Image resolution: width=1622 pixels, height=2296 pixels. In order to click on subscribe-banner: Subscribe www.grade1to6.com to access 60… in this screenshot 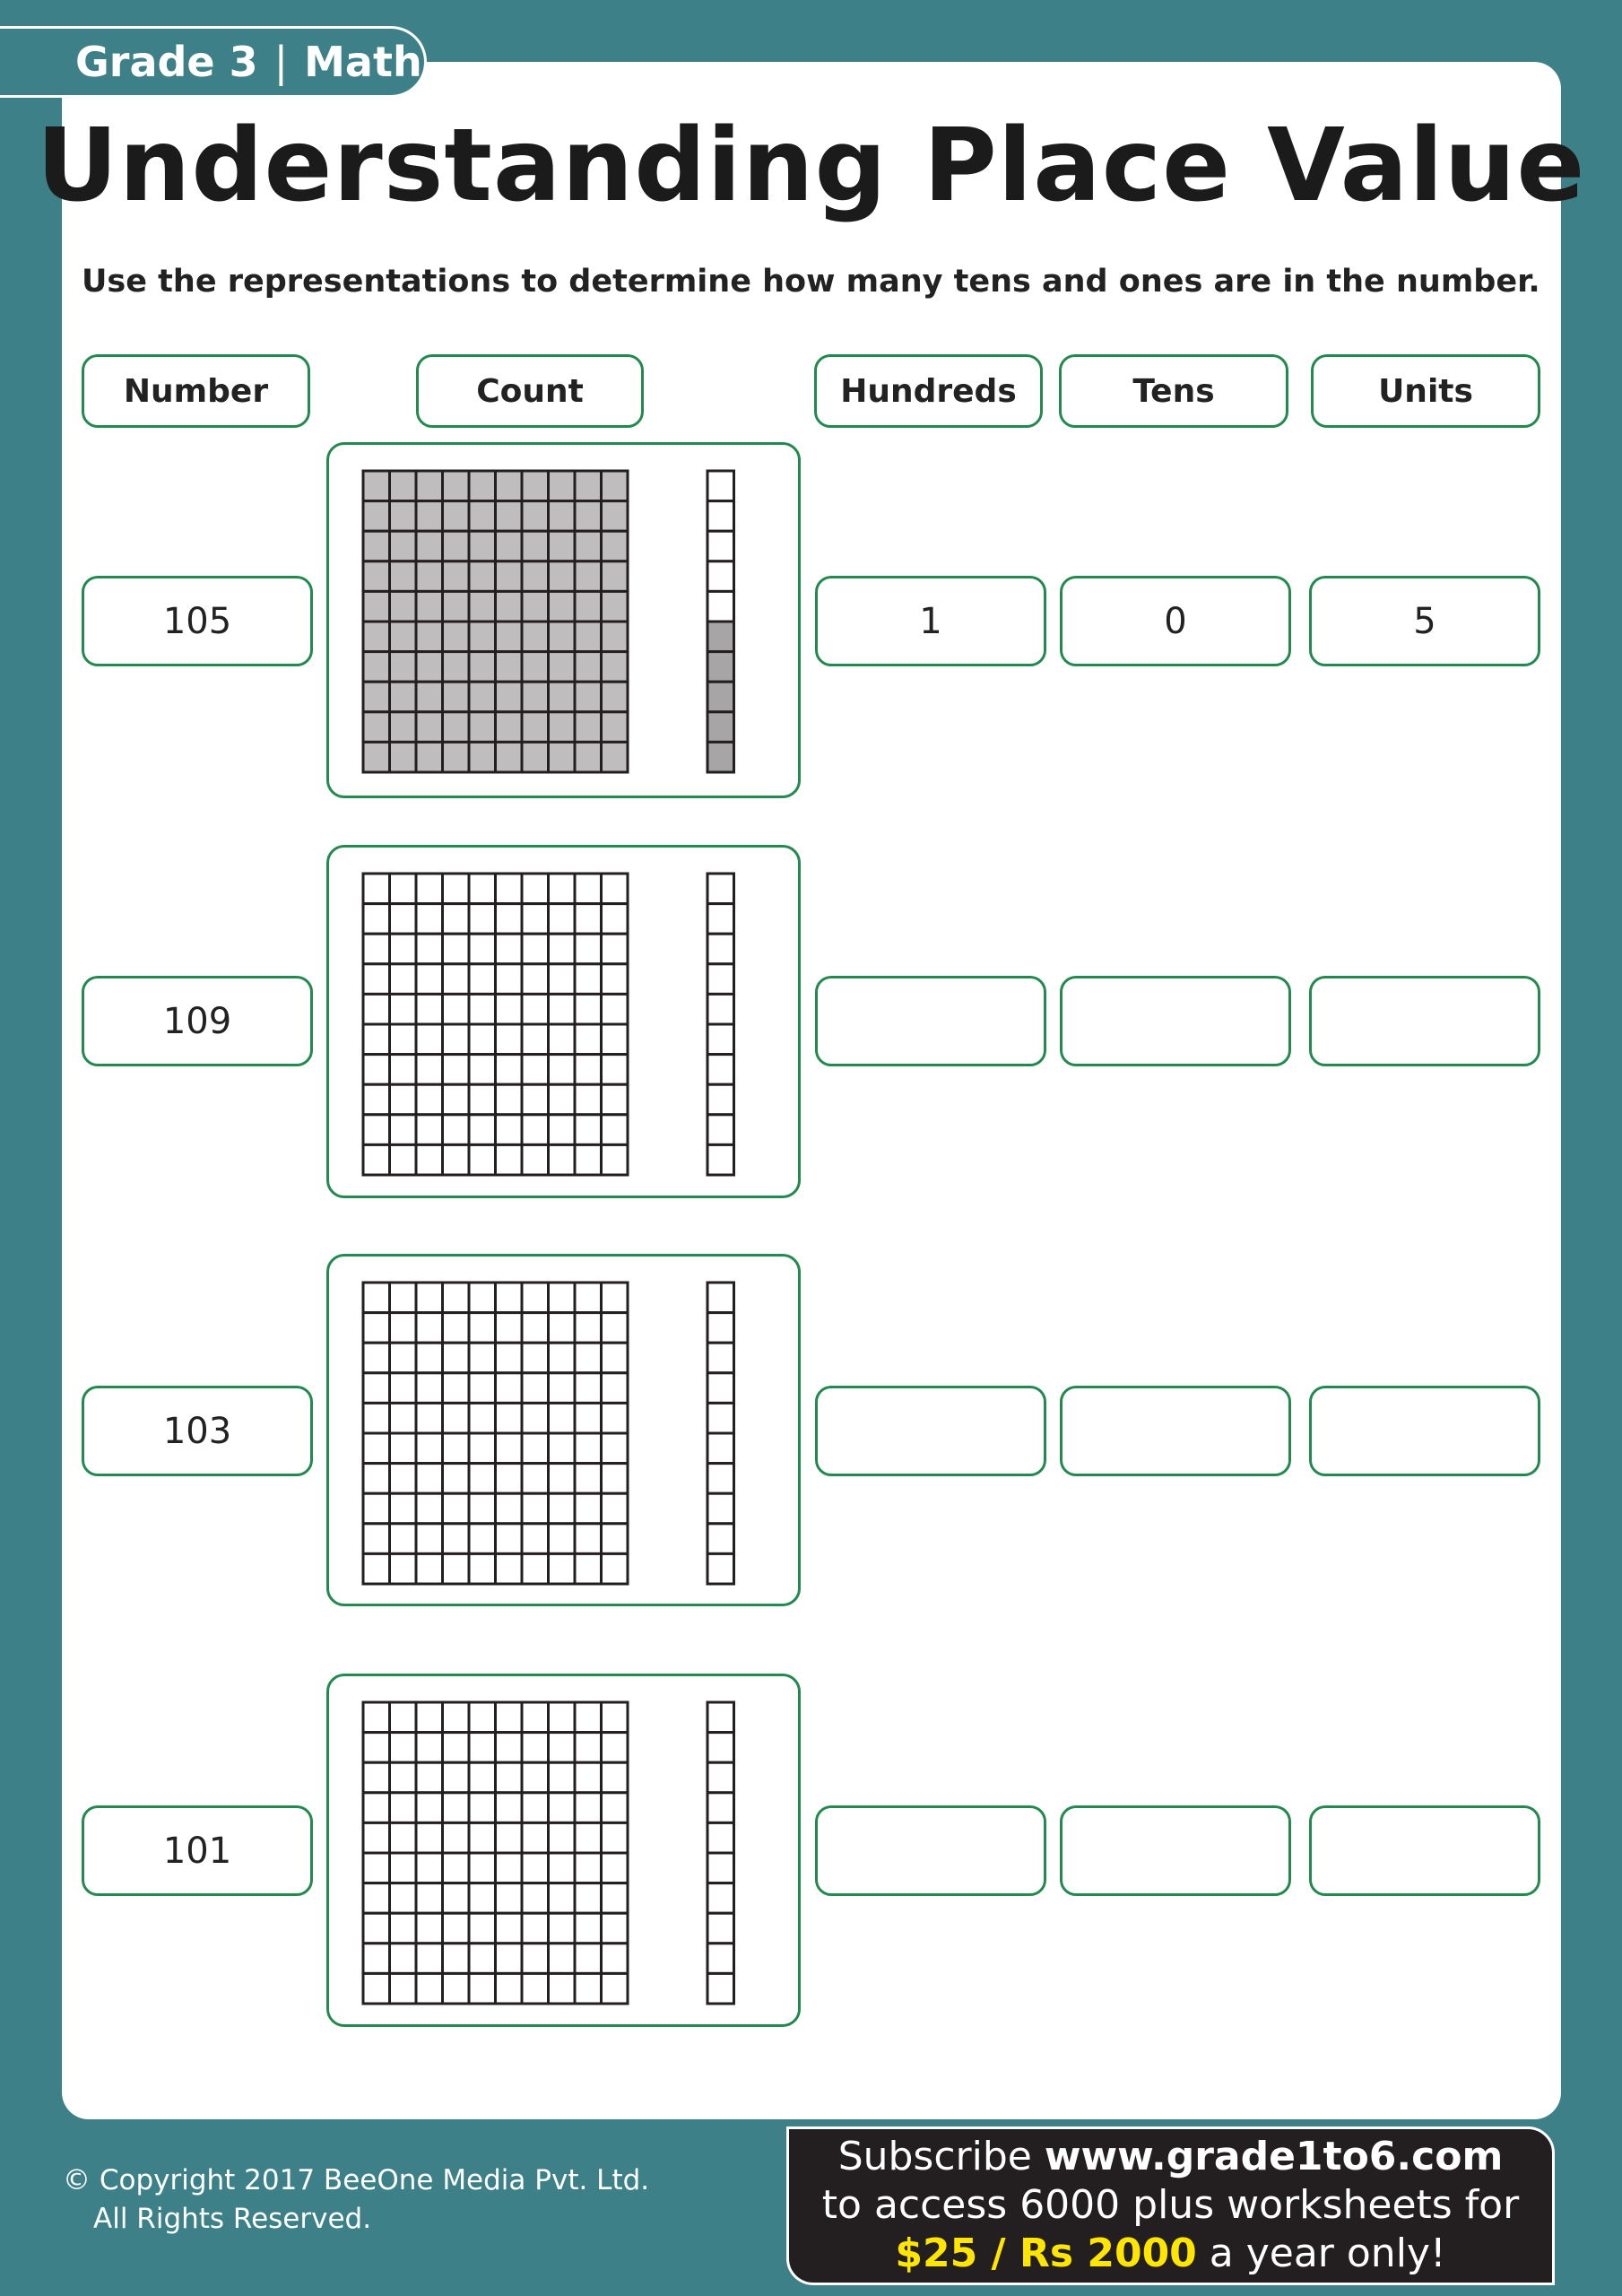, I will do `click(1170, 2205)`.